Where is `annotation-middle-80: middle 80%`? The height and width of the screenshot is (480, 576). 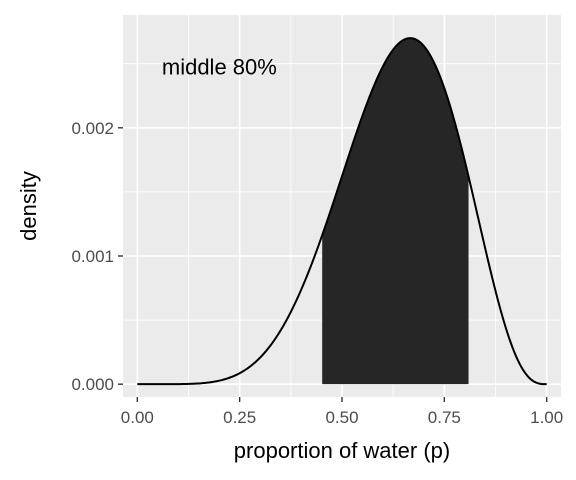 annotation-middle-80: middle 80% is located at coordinates (219, 66).